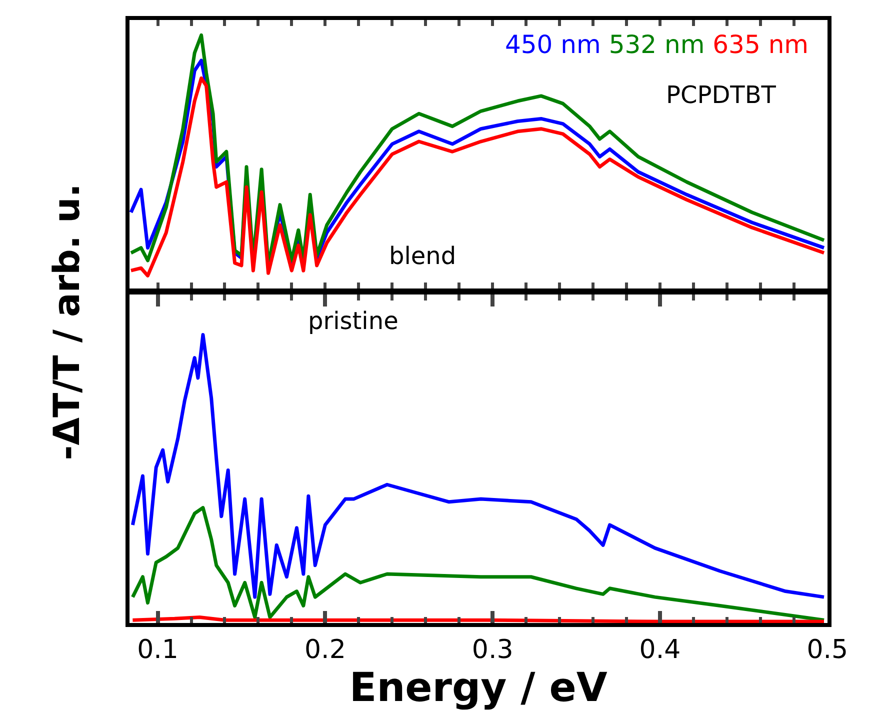  What do you see at coordinates (157, 650) in the screenshot?
I see `x-tick-label: 0.1` at bounding box center [157, 650].